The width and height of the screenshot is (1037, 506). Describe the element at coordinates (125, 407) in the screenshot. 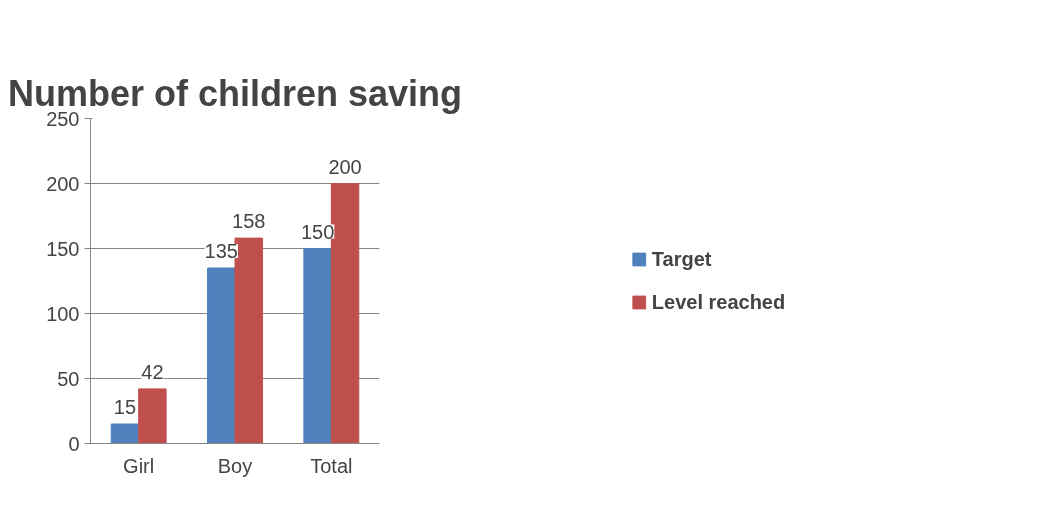

I see `data-label: 15` at that location.